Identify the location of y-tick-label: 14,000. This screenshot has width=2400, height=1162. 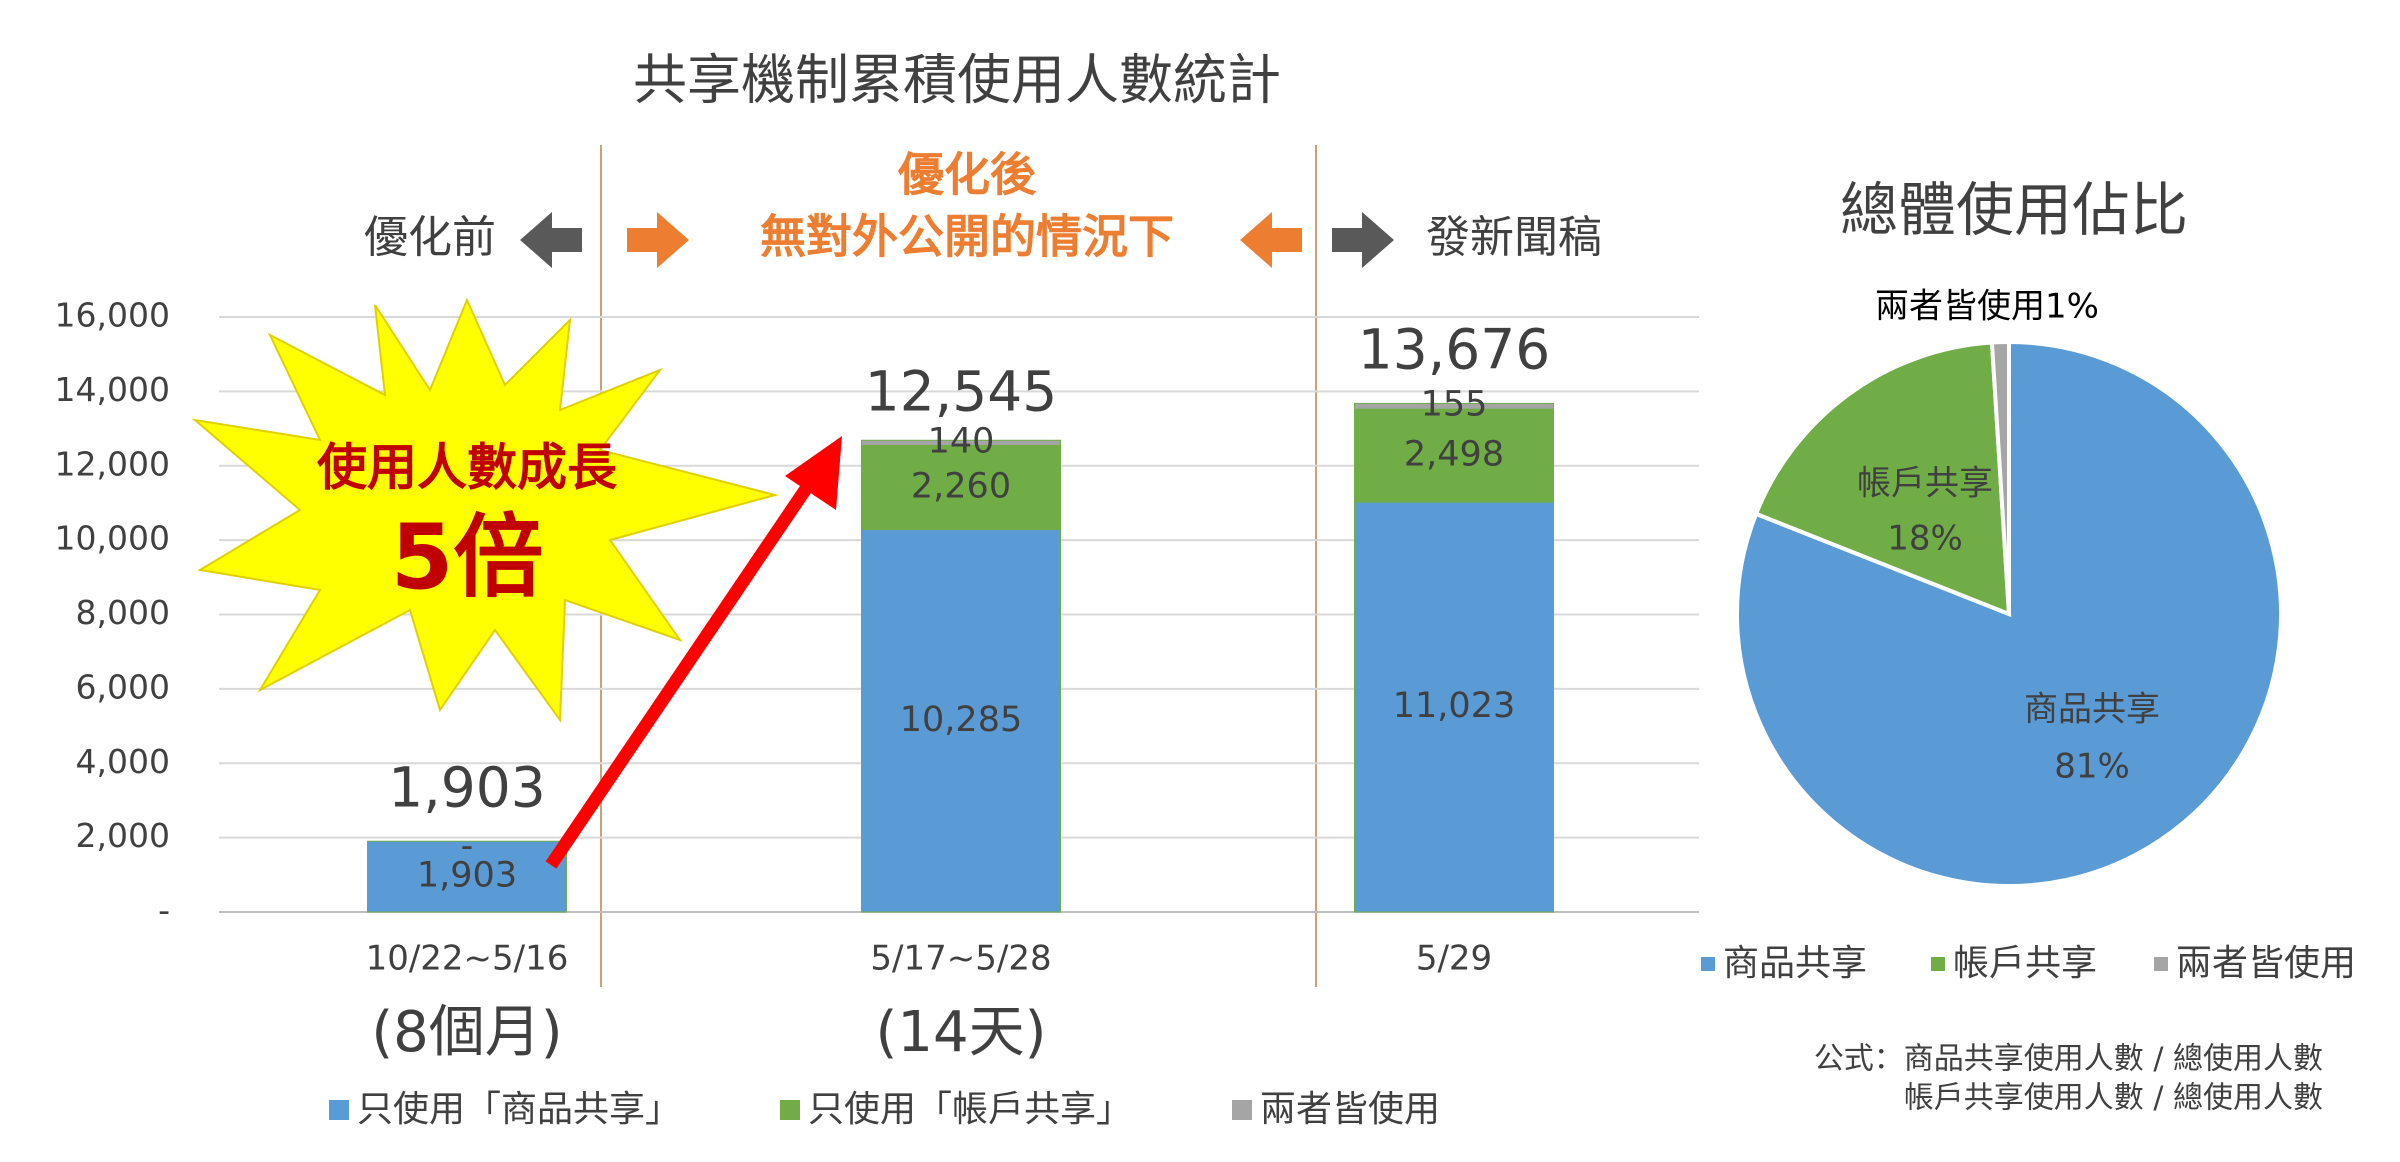
(112, 389).